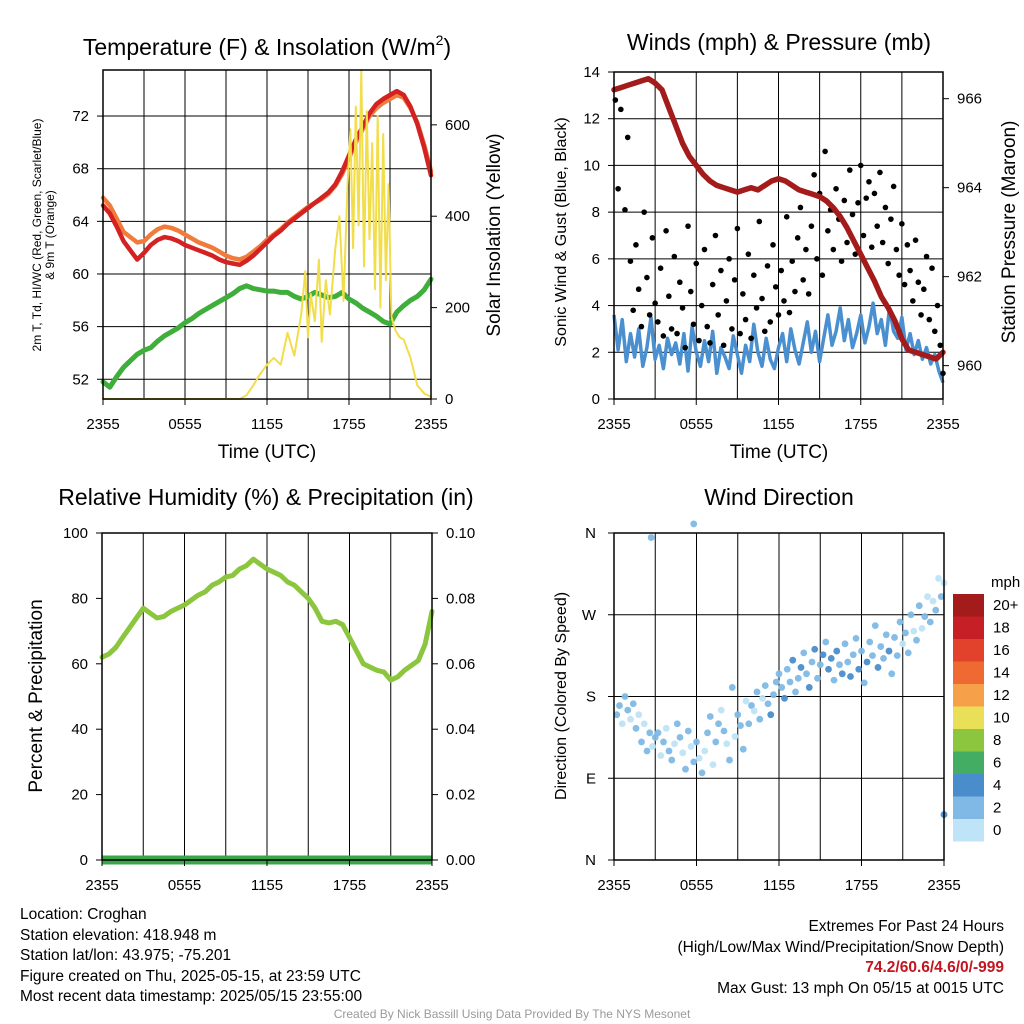  What do you see at coordinates (453, 697) in the screenshot?
I see `precip-y-ticks: 0.00 0.02 0.04 0.06 0.08 0.10` at bounding box center [453, 697].